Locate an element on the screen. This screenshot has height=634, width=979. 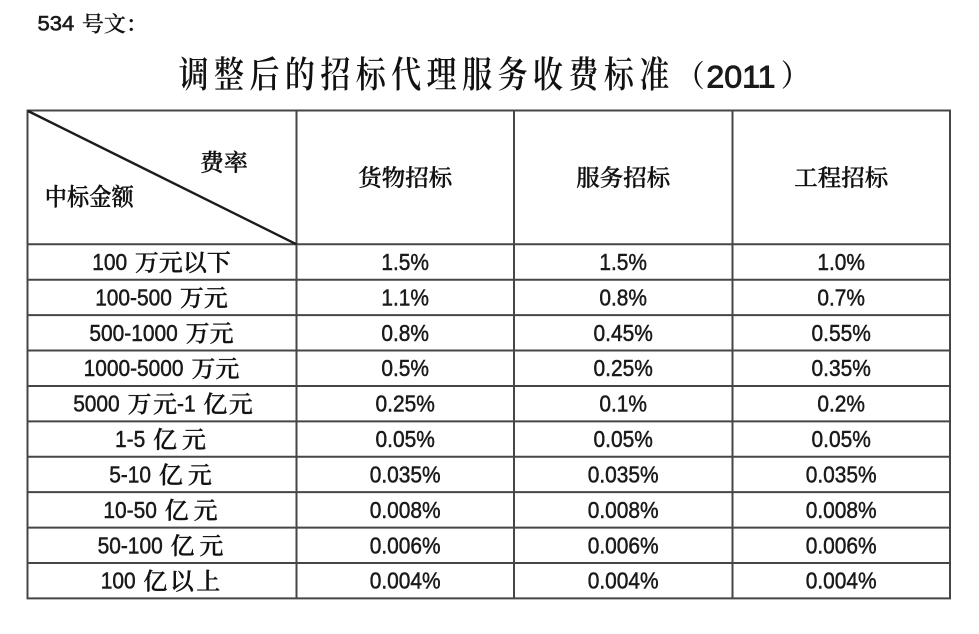
svg-text: 5000 is located at coordinates (96, 404).